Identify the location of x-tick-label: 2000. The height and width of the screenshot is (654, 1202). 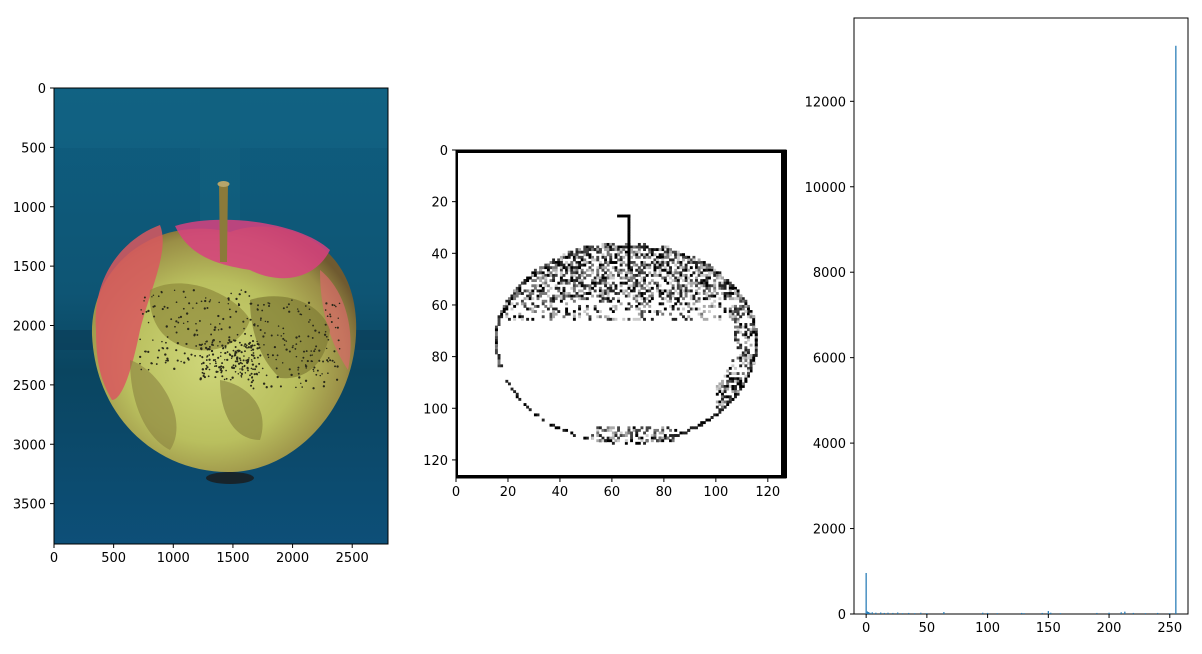
(292, 558).